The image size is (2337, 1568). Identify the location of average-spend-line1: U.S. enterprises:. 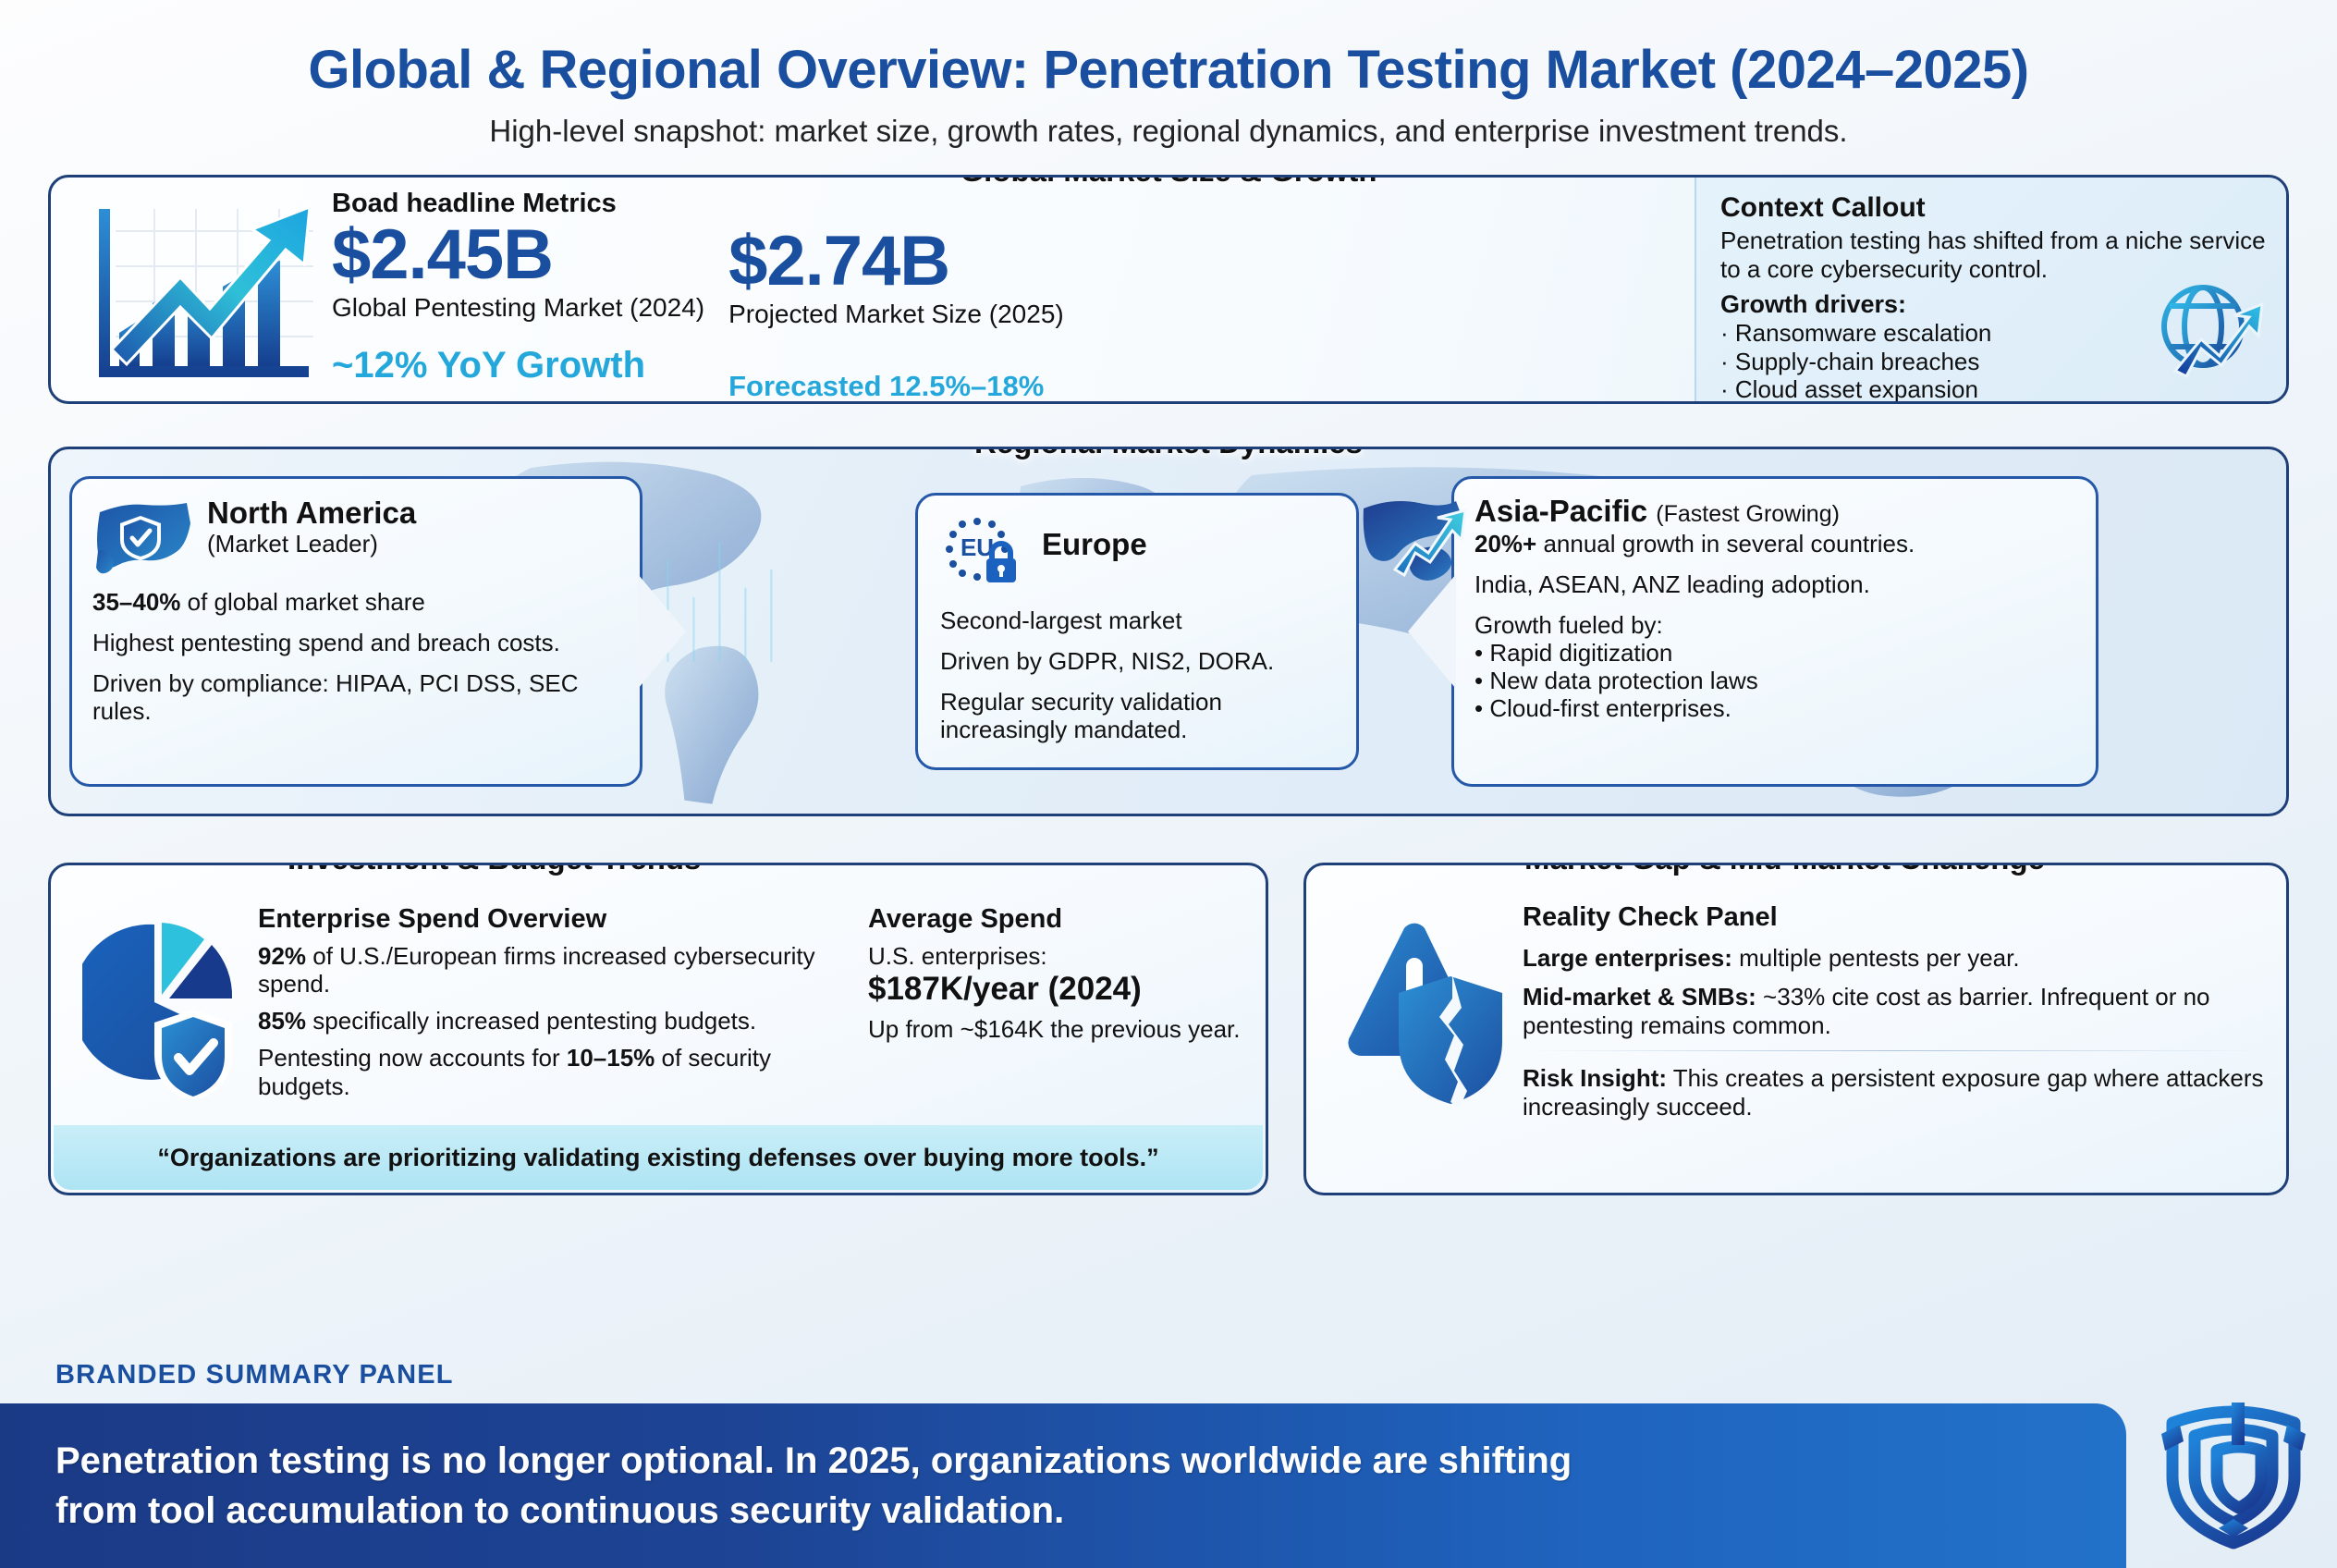
(957, 956).